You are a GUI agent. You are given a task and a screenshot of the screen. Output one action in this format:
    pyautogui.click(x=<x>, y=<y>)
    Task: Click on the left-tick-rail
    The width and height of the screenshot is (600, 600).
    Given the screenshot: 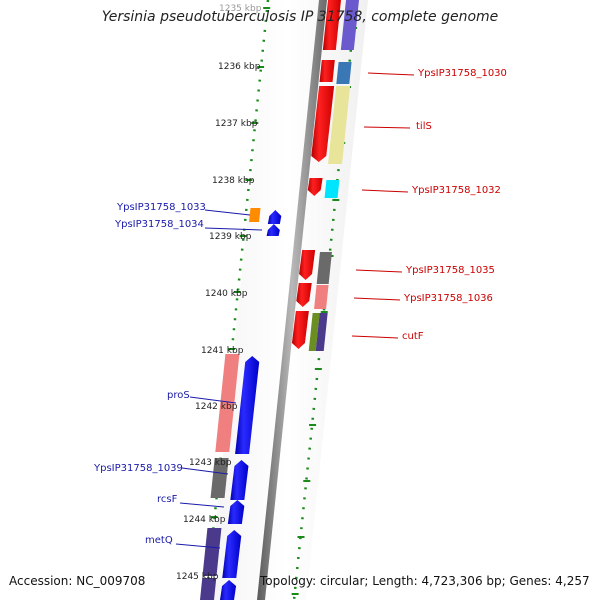 What is the action you would take?
    pyautogui.click(x=237, y=300)
    